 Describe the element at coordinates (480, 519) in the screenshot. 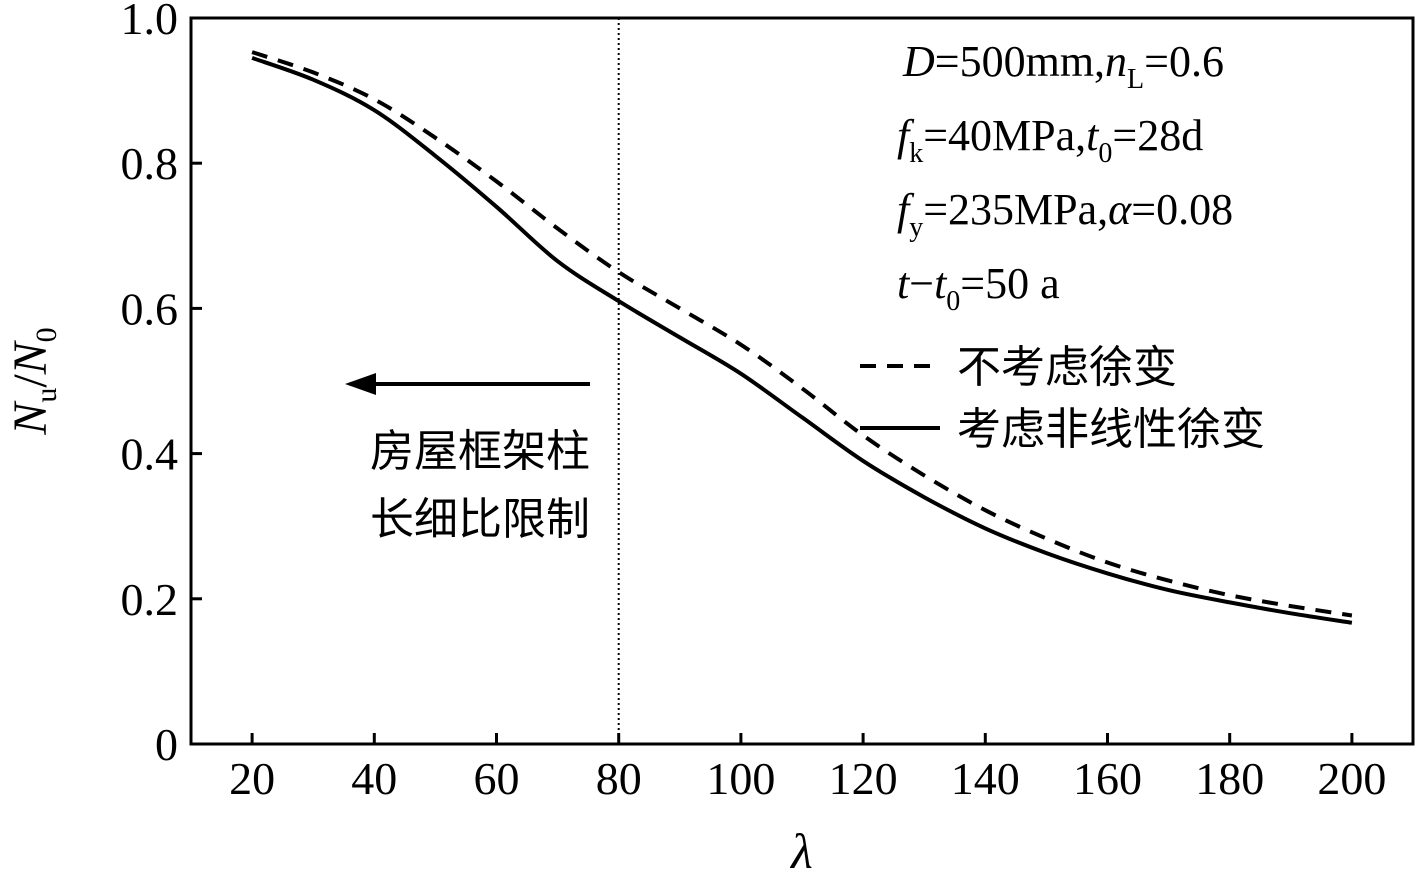

I see `limit-annotation-line-2: 长细比限制` at that location.